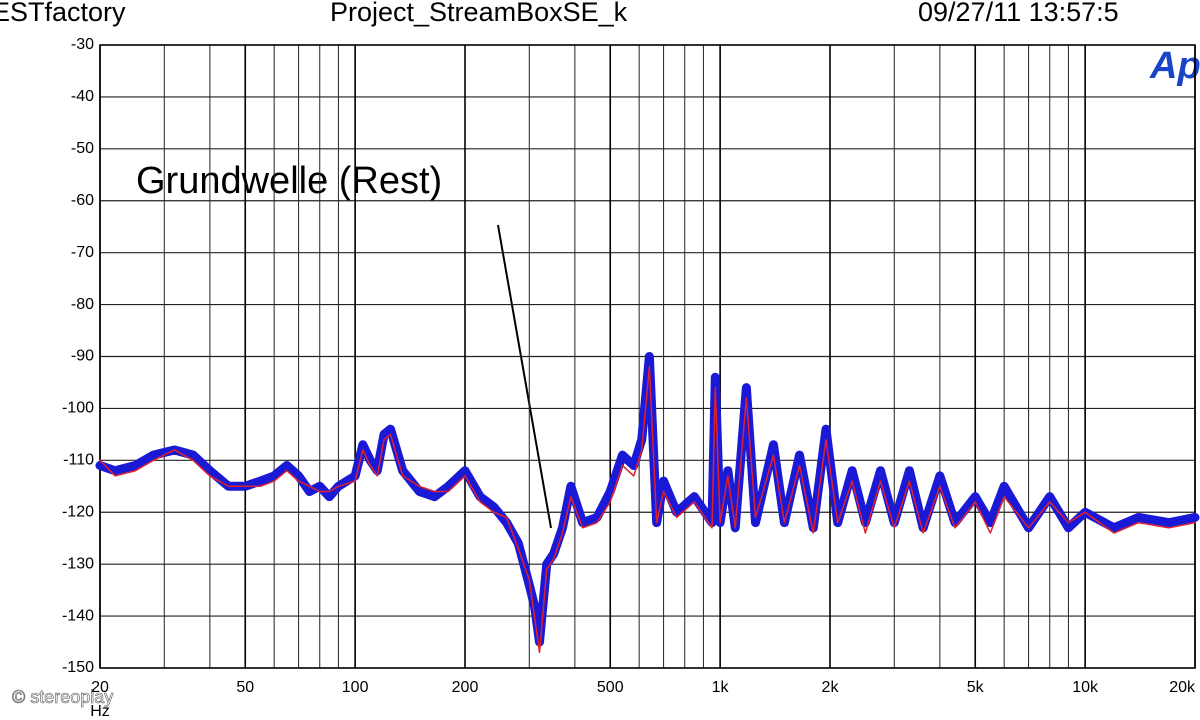 Image resolution: width=1200 pixels, height=720 pixels. I want to click on header-right: 09/27/11 13:57:5, so click(1018, 13).